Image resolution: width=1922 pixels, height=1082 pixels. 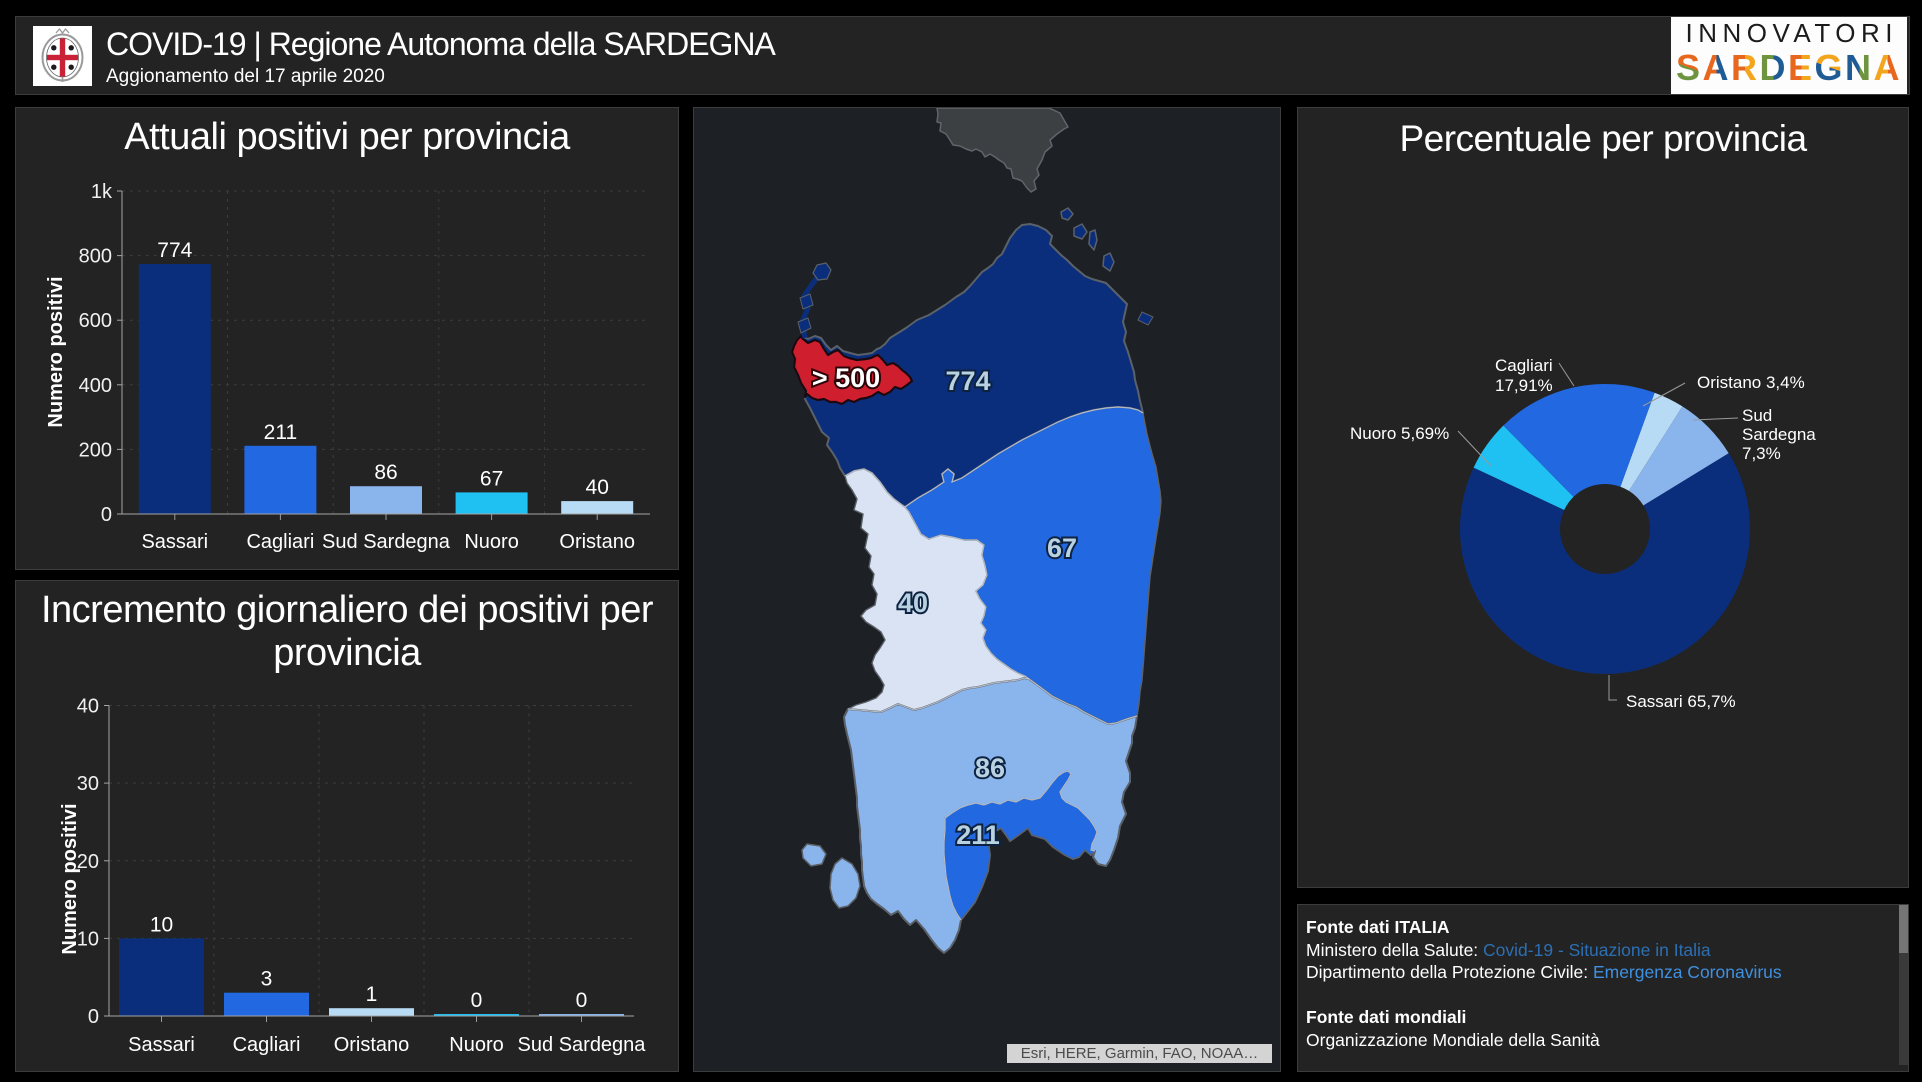 I want to click on svg-text: 400, so click(x=95, y=386).